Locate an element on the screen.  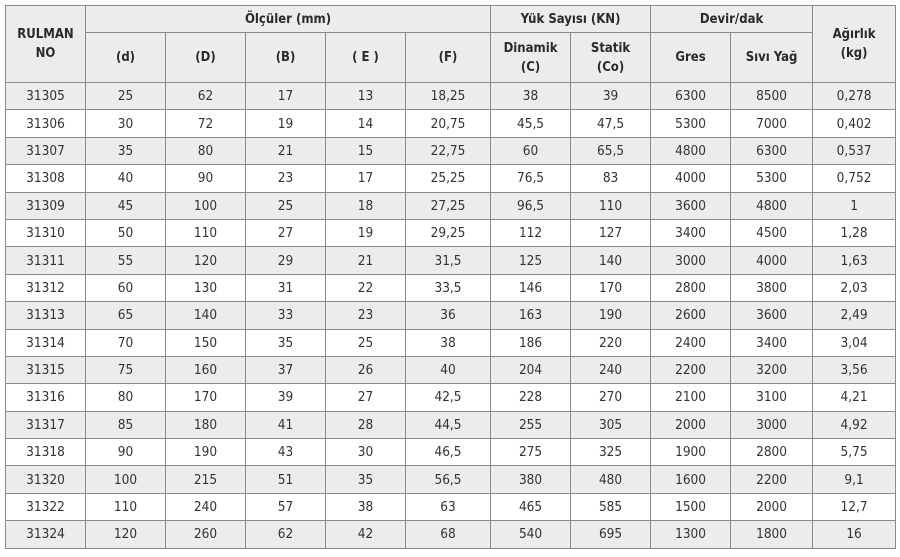
table-cell: 31314 is located at coordinates (45, 342).